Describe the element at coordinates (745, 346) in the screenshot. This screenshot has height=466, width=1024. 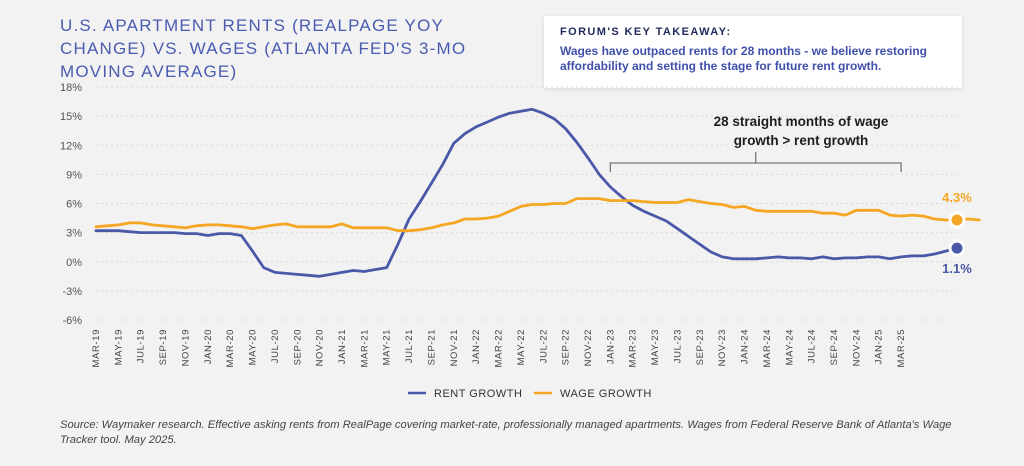
I see `x-tick-label: JAN-24` at that location.